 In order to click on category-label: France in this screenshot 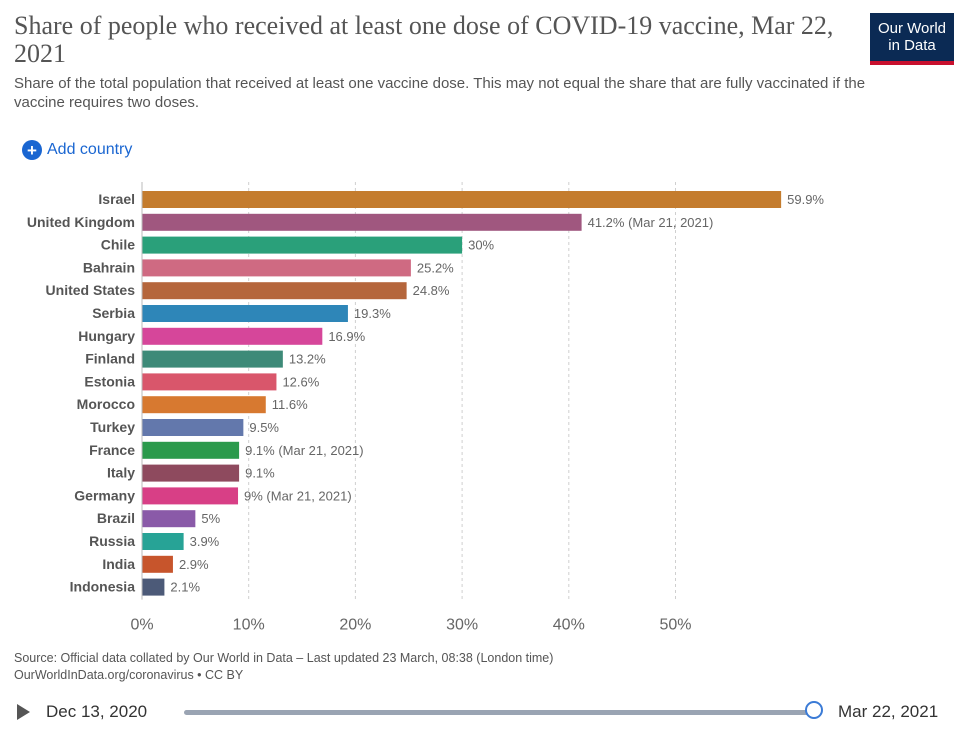, I will do `click(112, 450)`.